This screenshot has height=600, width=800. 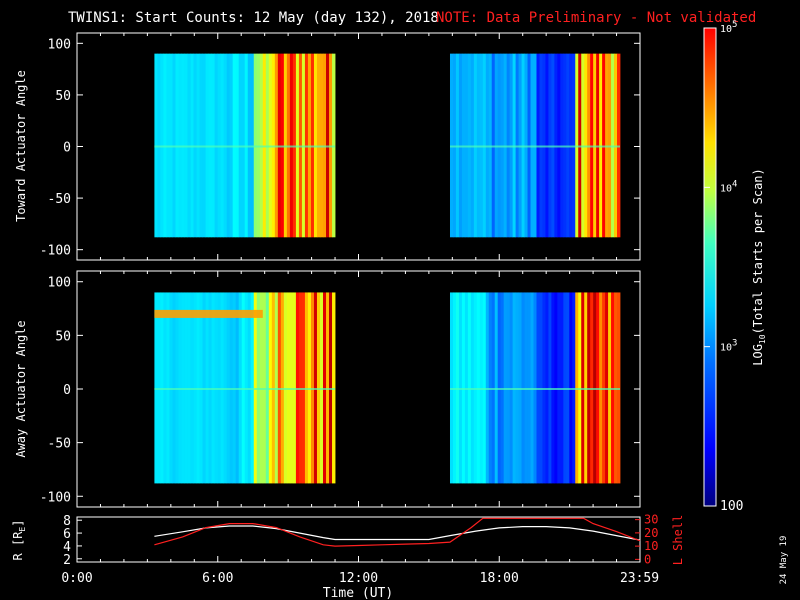 I want to click on date-stamp: 24 May 19, so click(x=784, y=560).